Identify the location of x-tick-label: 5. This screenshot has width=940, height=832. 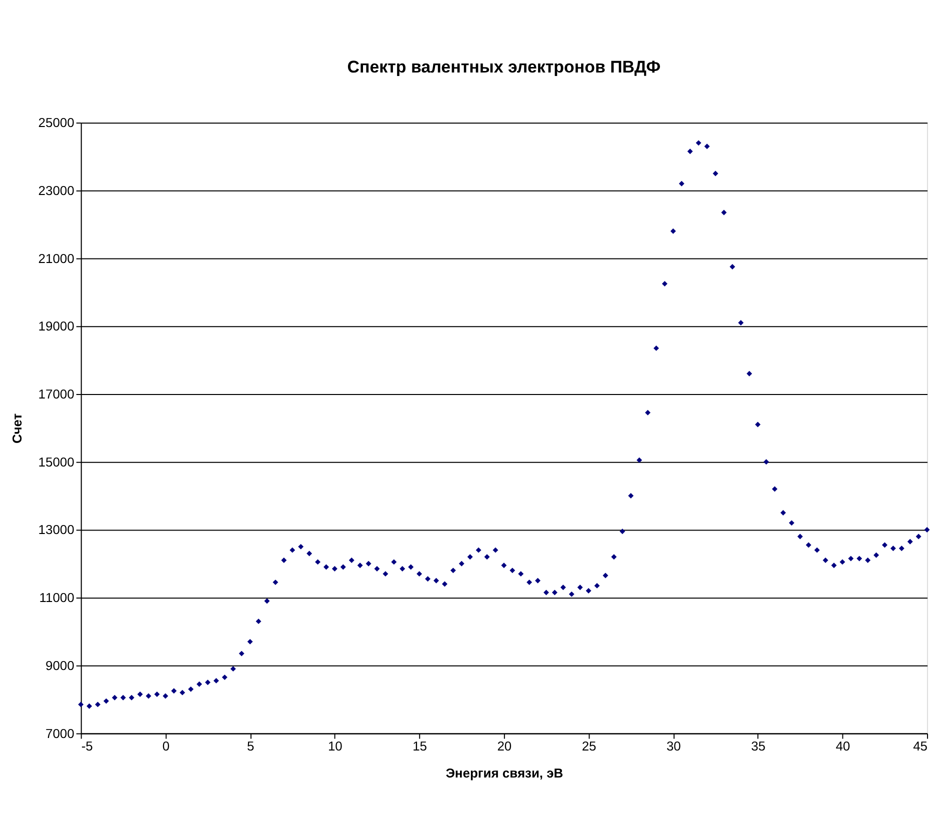
(250, 746).